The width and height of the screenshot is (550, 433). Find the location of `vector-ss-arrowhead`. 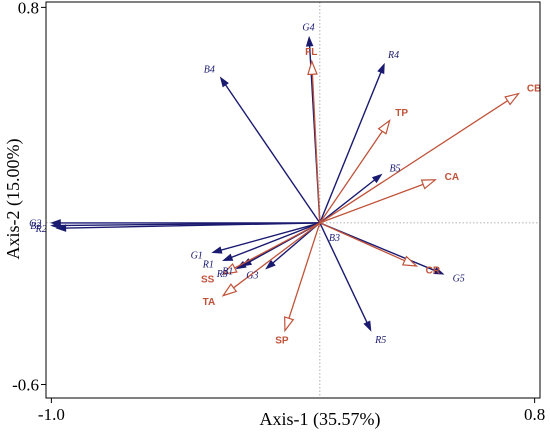

vector-ss-arrowhead is located at coordinates (229, 268).